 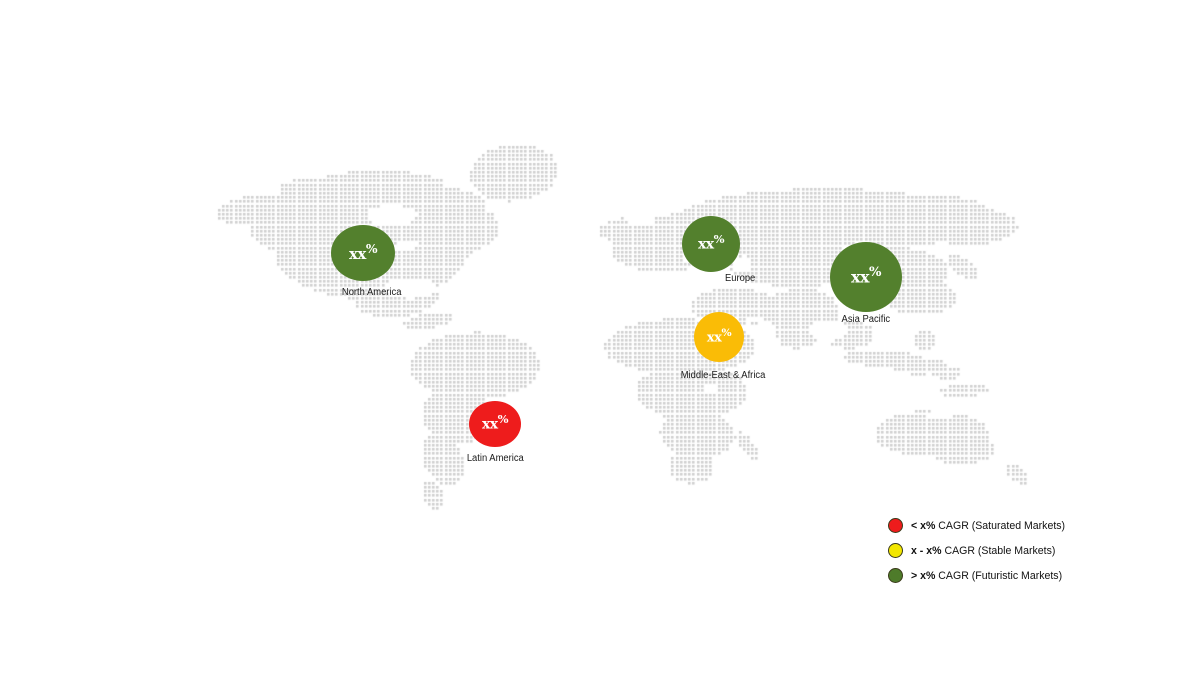 What do you see at coordinates (895, 575) in the screenshot?
I see `legend-dot-futuristic` at bounding box center [895, 575].